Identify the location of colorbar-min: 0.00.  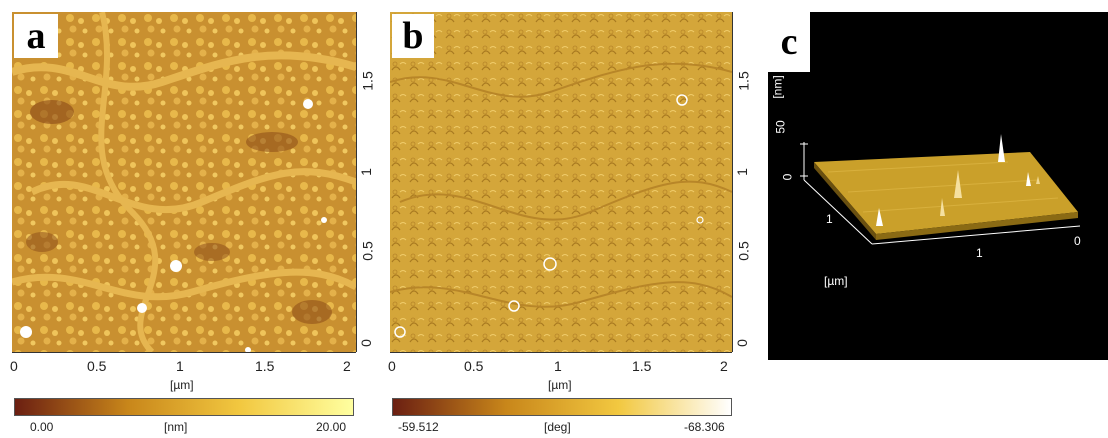
(42, 427).